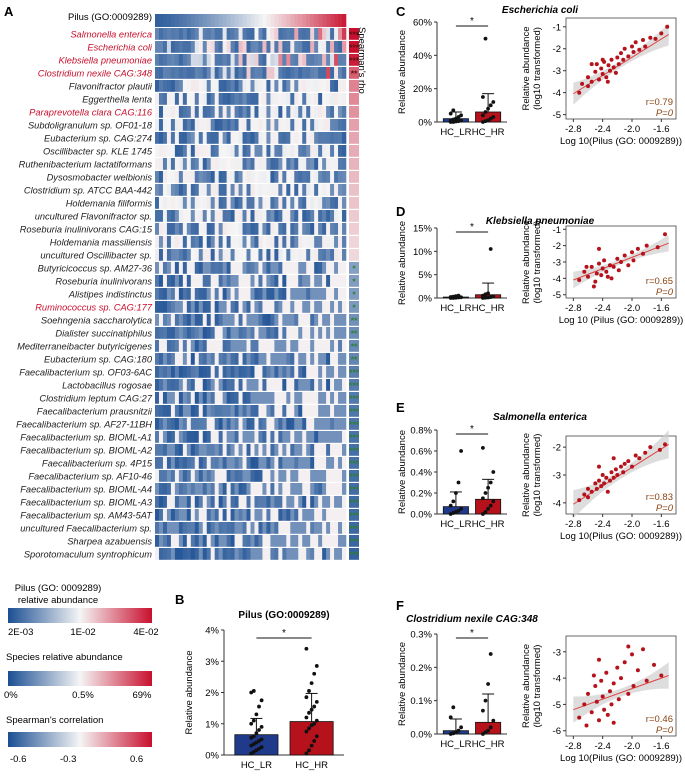  Describe the element at coordinates (212, 631) in the screenshot. I see `y-tick-label: 4%` at that location.